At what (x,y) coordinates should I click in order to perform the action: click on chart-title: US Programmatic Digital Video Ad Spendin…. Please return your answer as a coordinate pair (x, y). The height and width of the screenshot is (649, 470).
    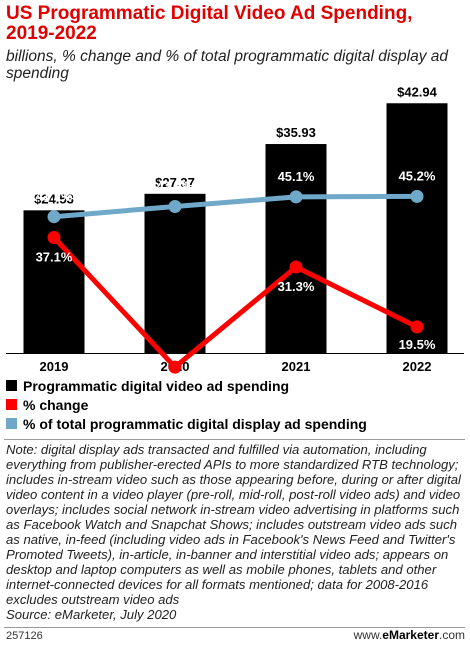
    Looking at the image, I should click on (209, 23).